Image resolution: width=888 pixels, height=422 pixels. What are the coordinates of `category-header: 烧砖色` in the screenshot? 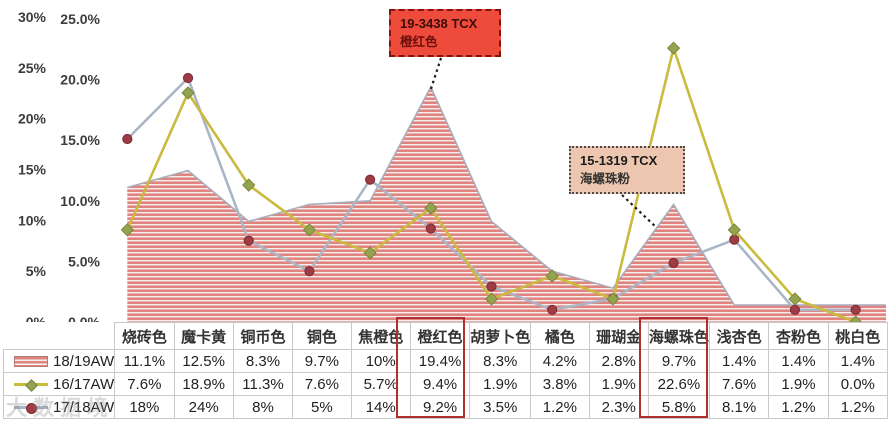 It's located at (144, 336).